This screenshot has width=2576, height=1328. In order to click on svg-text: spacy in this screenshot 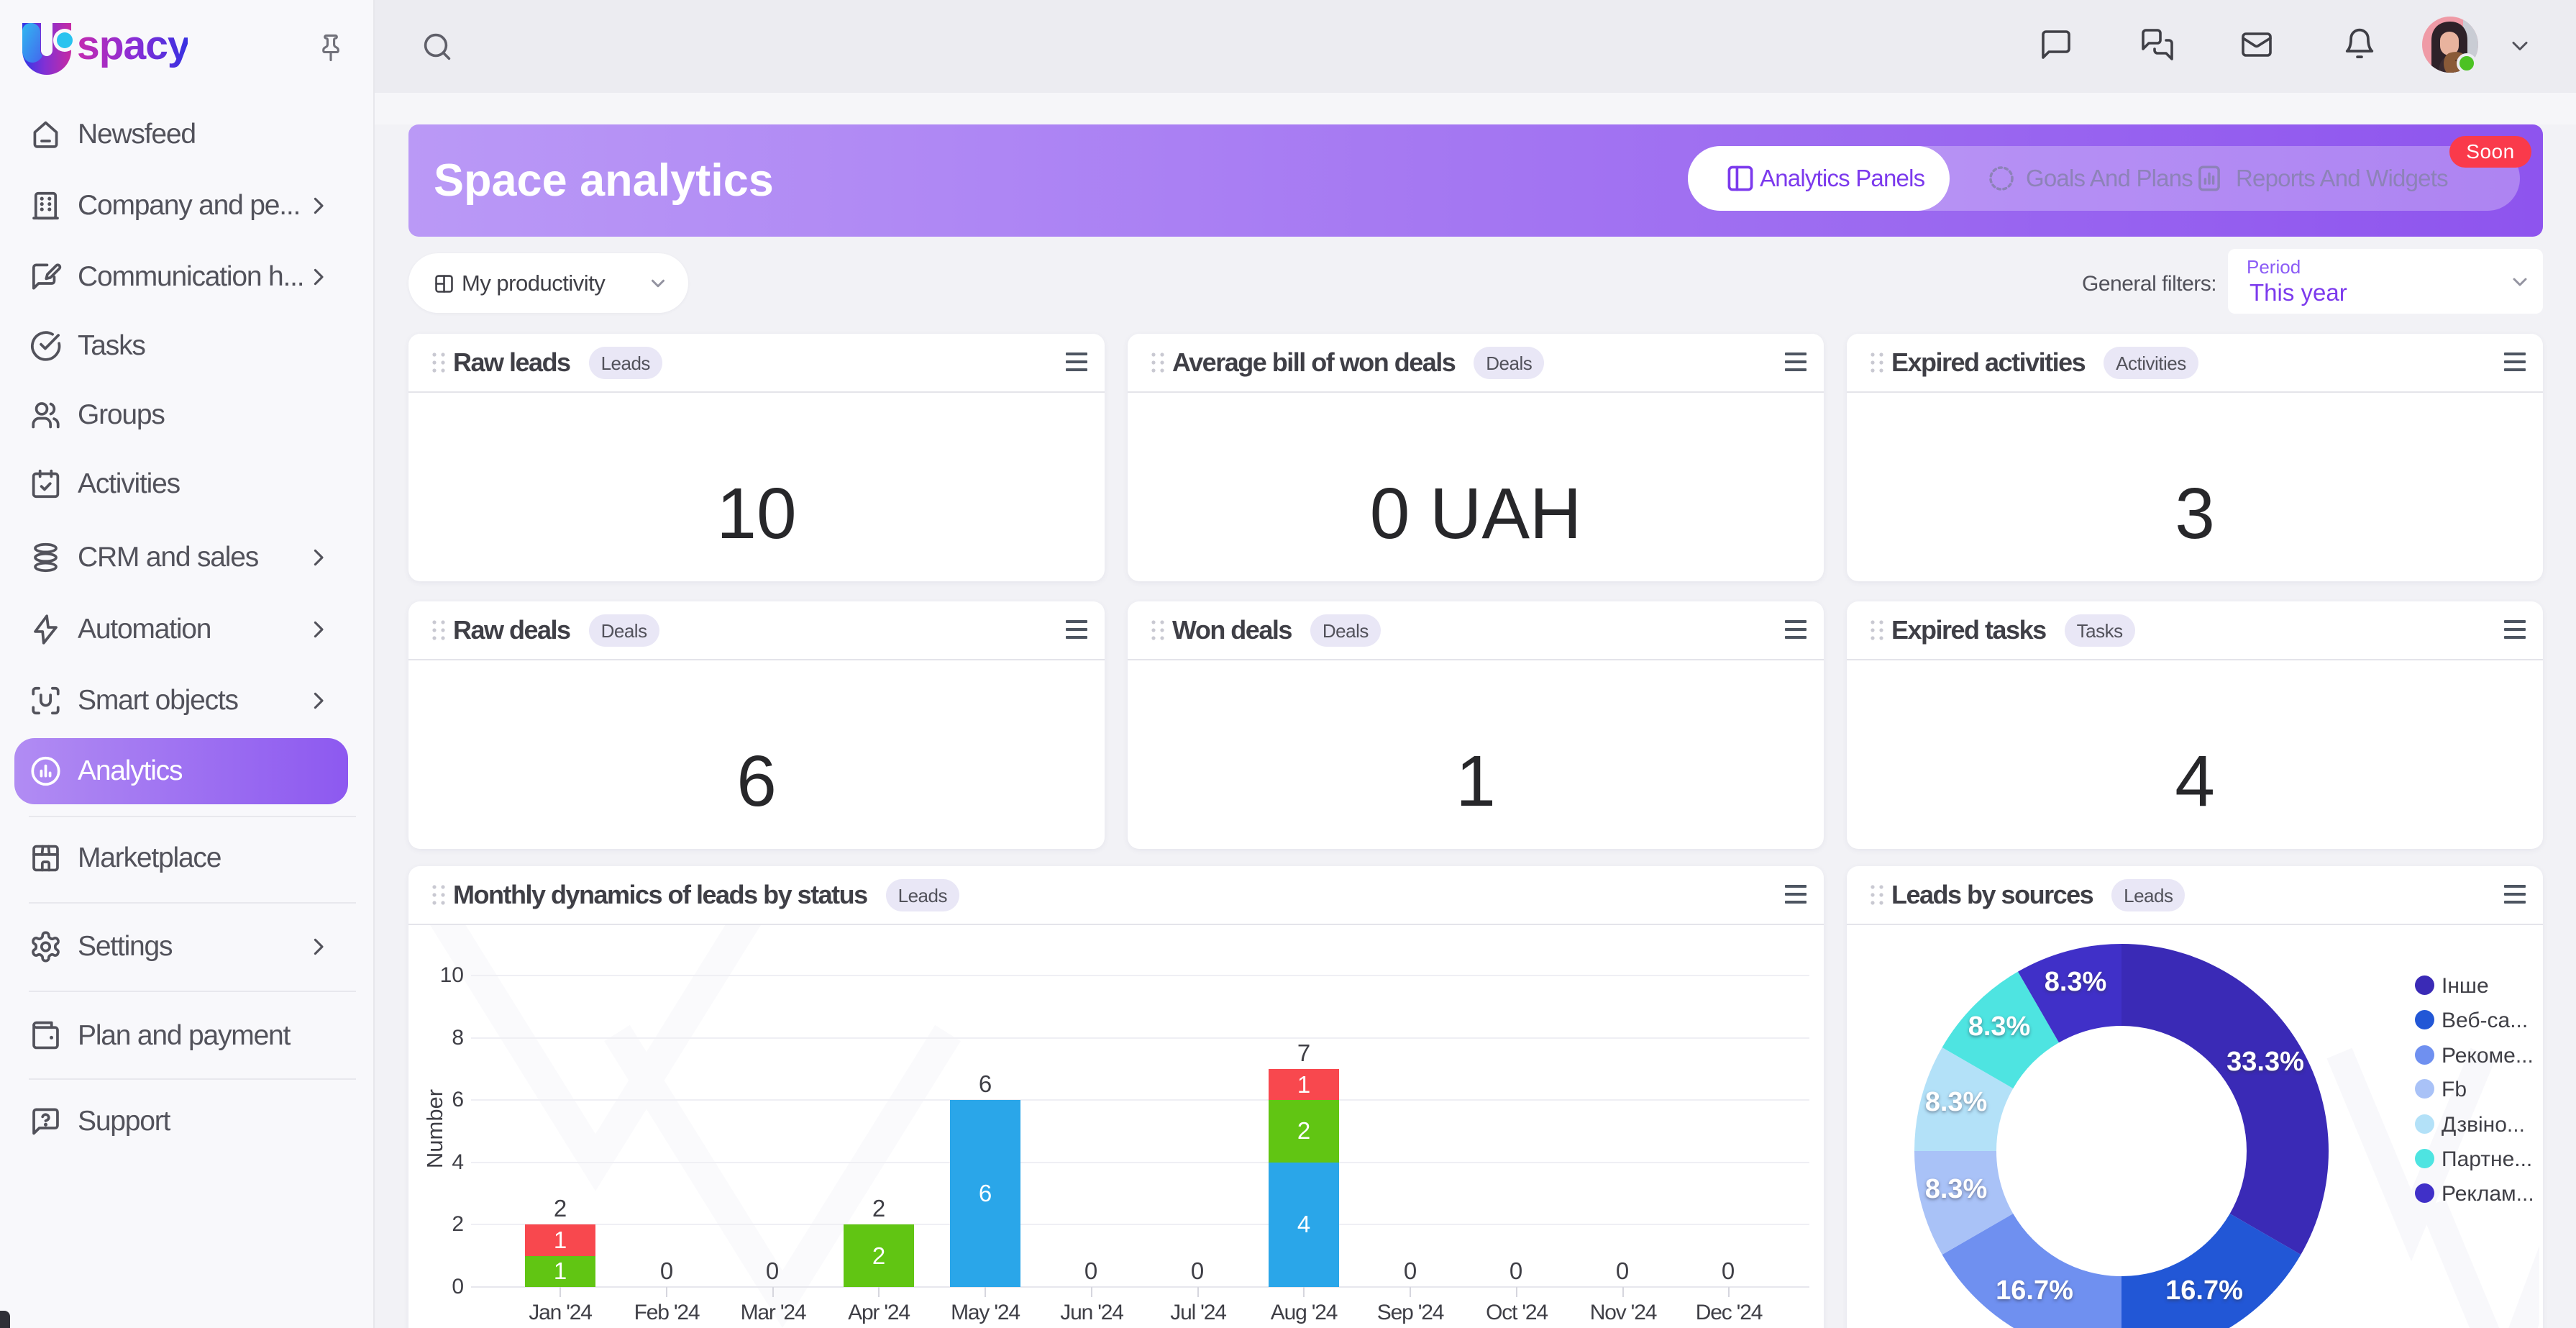, I will do `click(132, 45)`.